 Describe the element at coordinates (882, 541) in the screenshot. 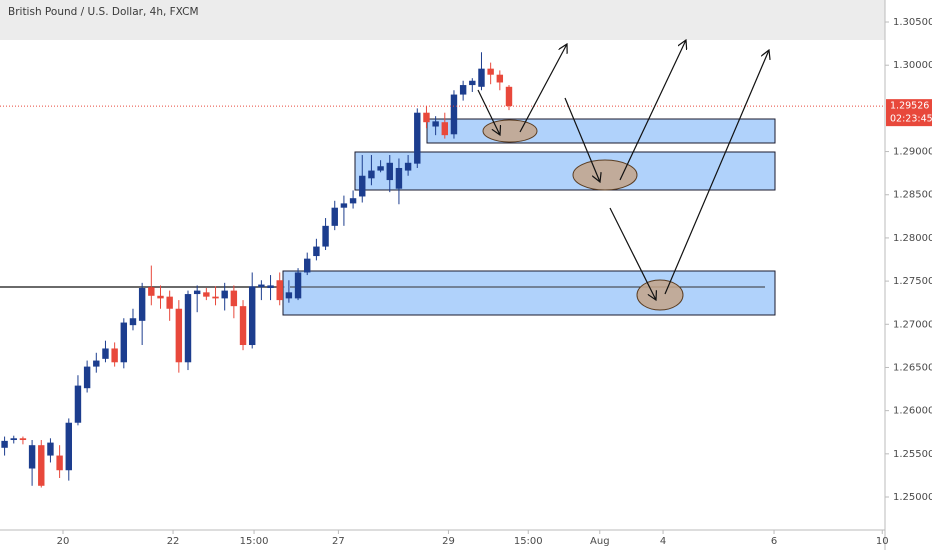

I see `x-tick-label: 10` at that location.